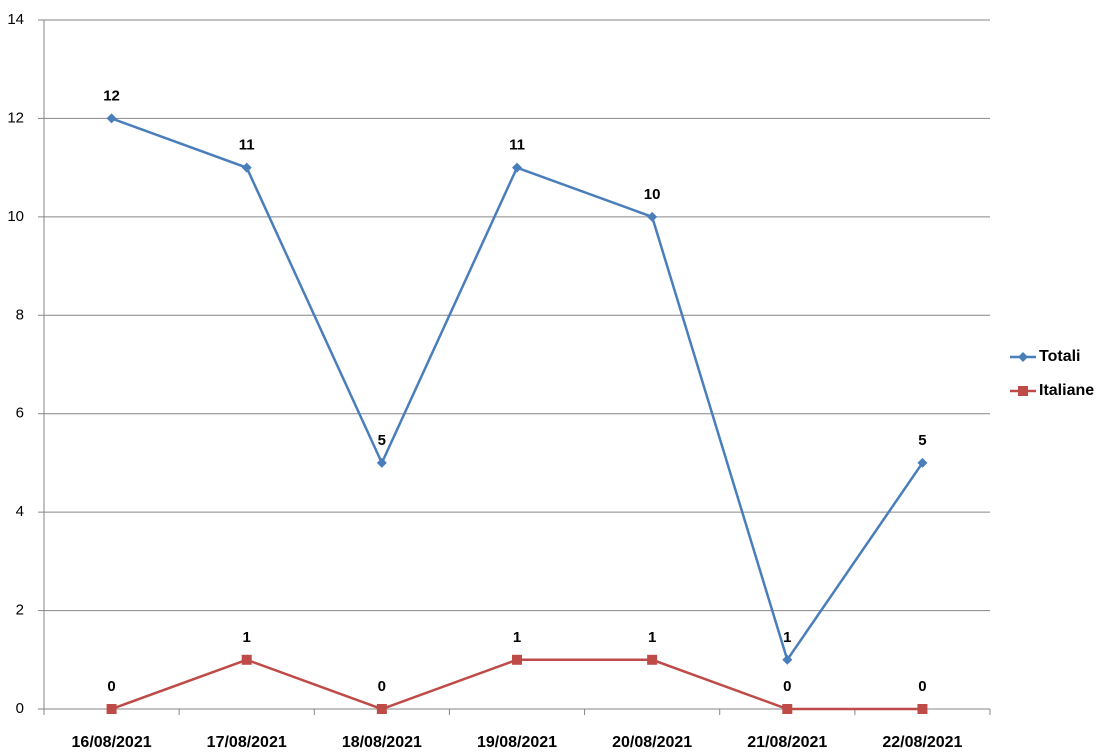 The height and width of the screenshot is (754, 1112). Describe the element at coordinates (517, 684) in the screenshot. I see `series-line` at that location.